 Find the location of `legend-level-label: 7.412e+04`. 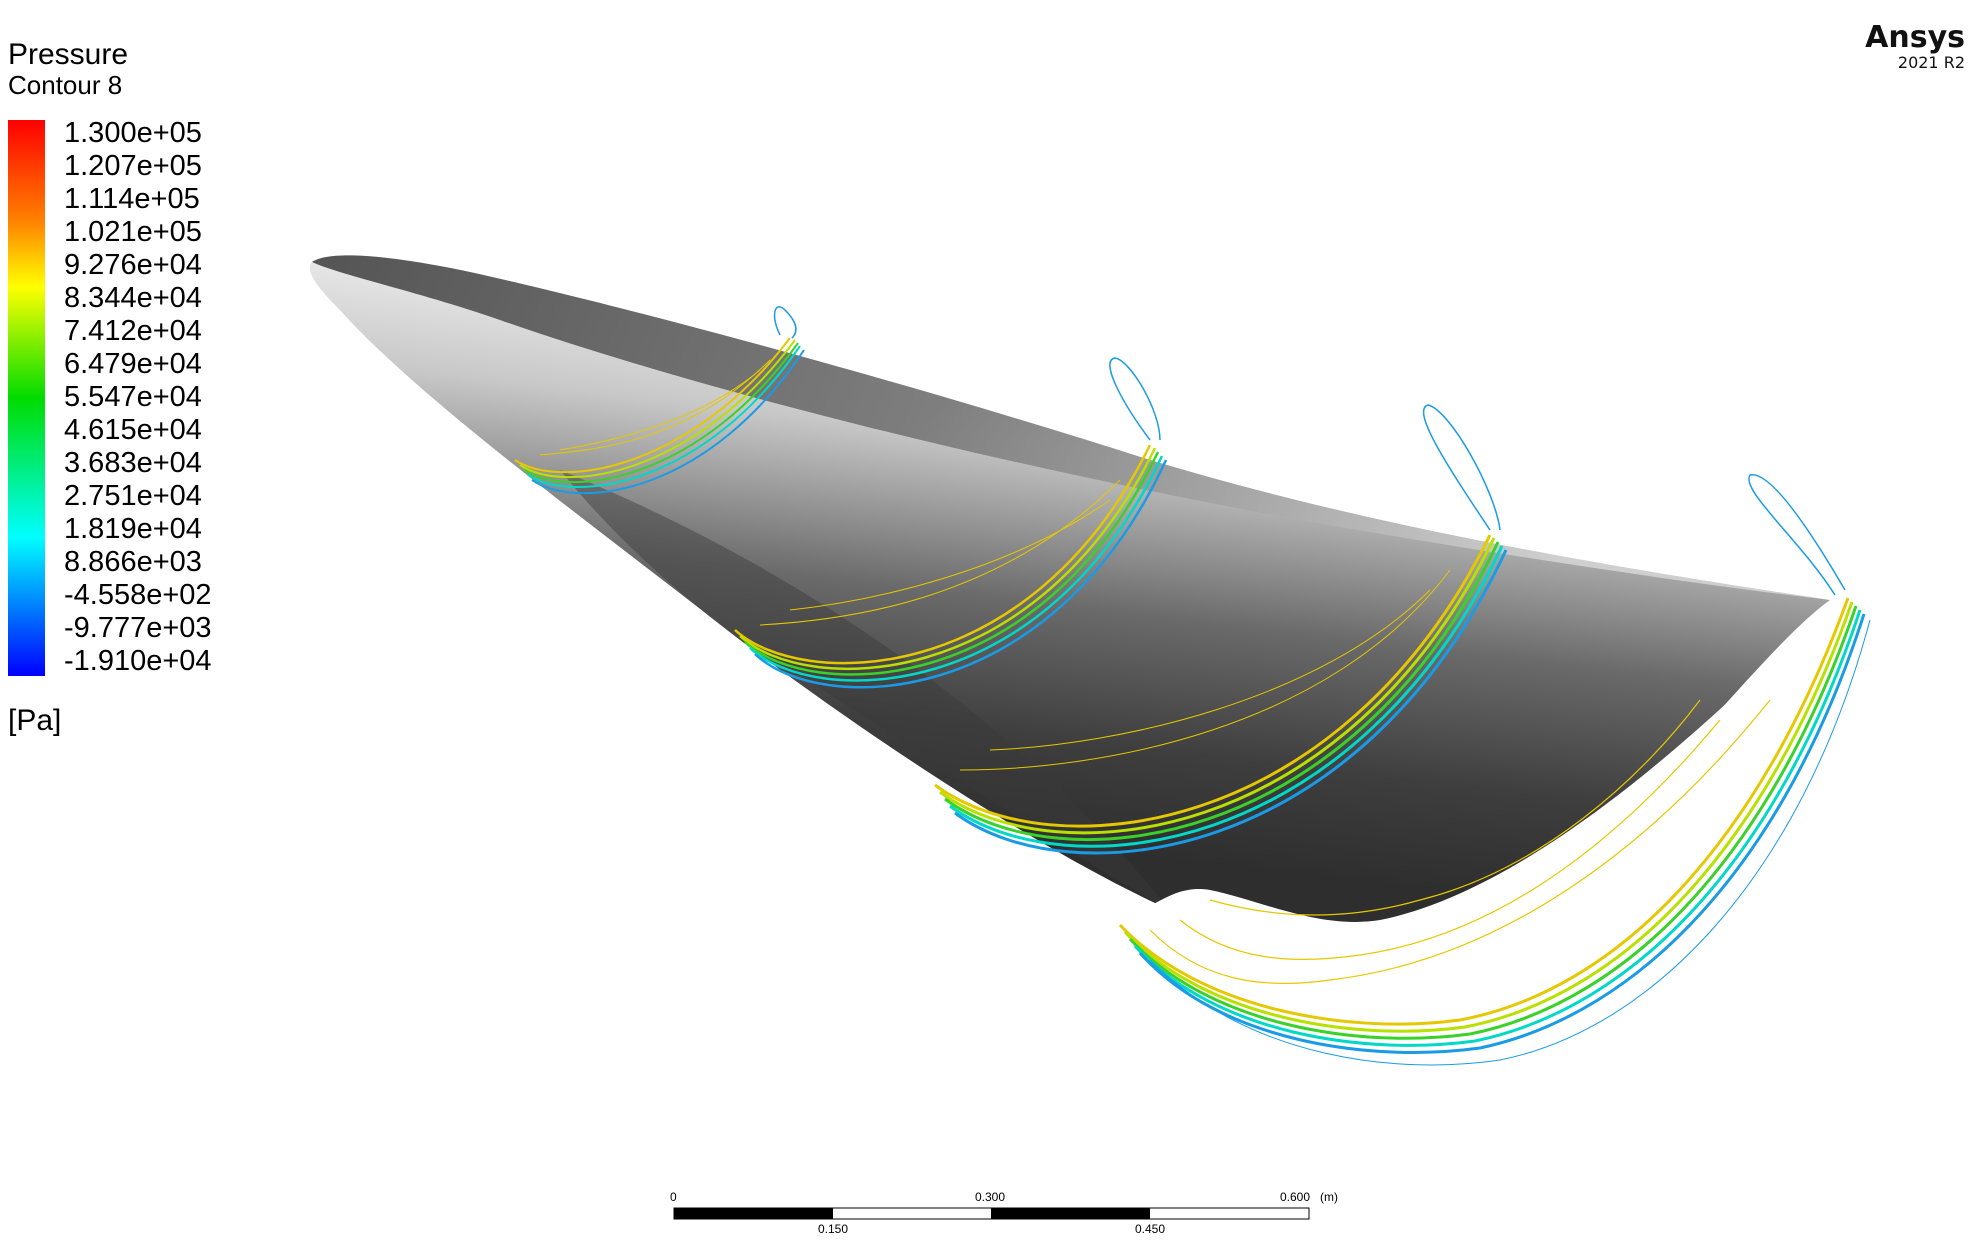

legend-level-label: 7.412e+04 is located at coordinates (133, 331).